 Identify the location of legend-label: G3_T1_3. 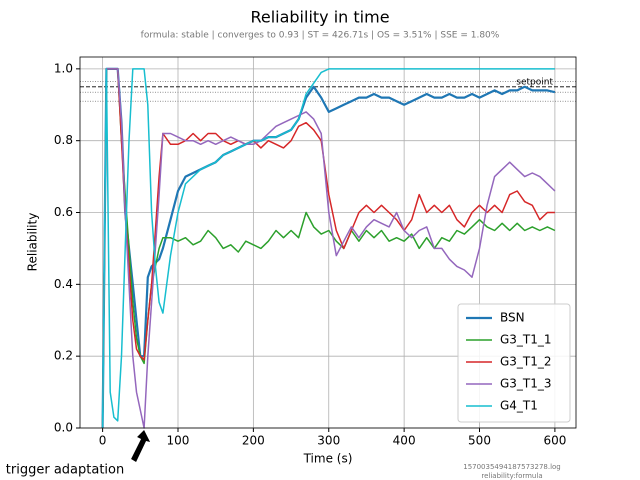
(526, 384).